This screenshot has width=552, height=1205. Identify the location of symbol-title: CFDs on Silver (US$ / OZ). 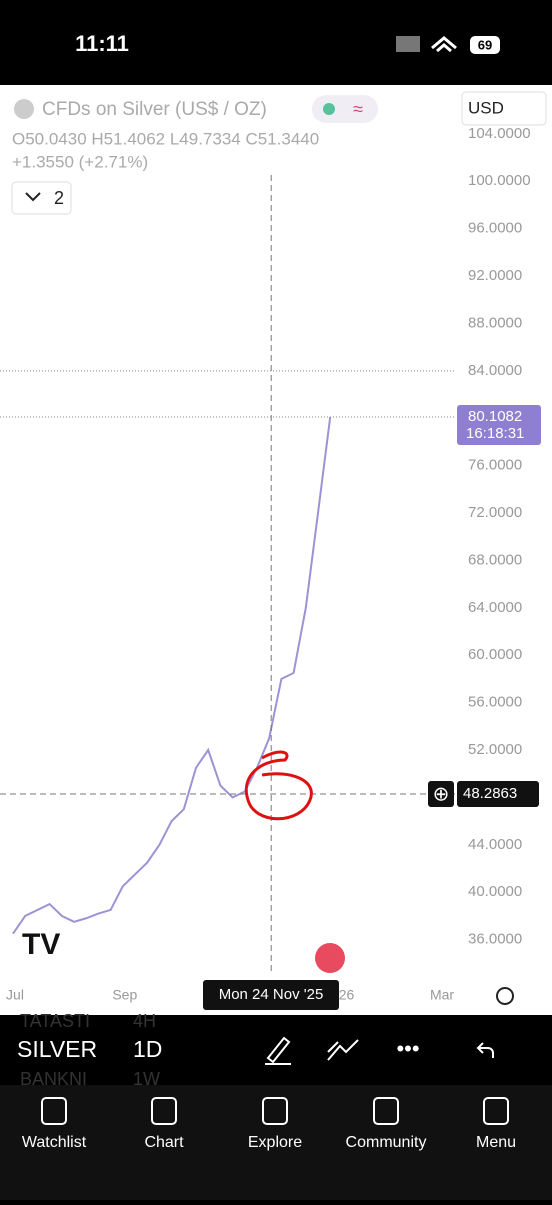
(154, 109).